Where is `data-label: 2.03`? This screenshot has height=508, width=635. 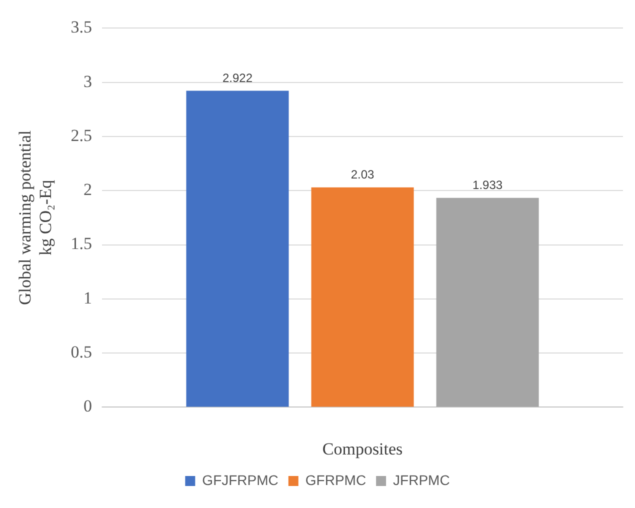 data-label: 2.03 is located at coordinates (362, 175).